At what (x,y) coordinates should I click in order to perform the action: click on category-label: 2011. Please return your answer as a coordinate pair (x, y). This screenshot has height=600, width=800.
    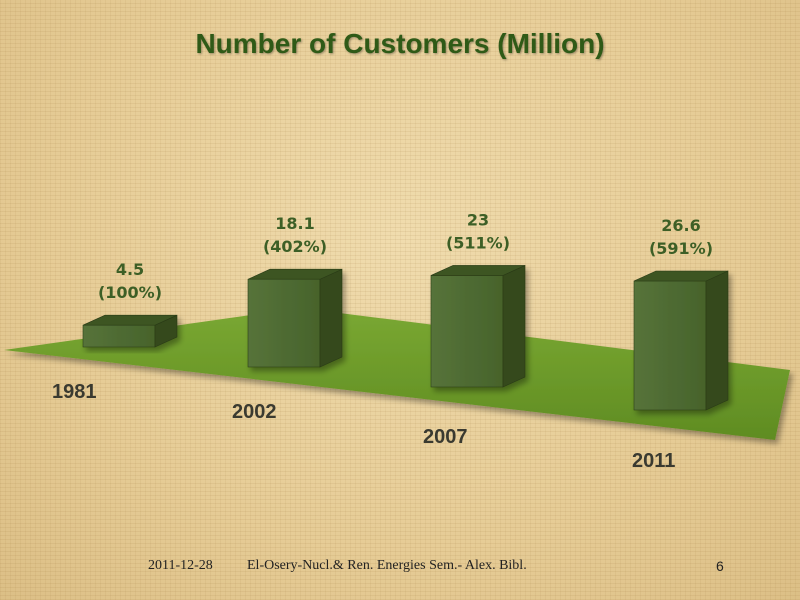
    Looking at the image, I should click on (653, 461).